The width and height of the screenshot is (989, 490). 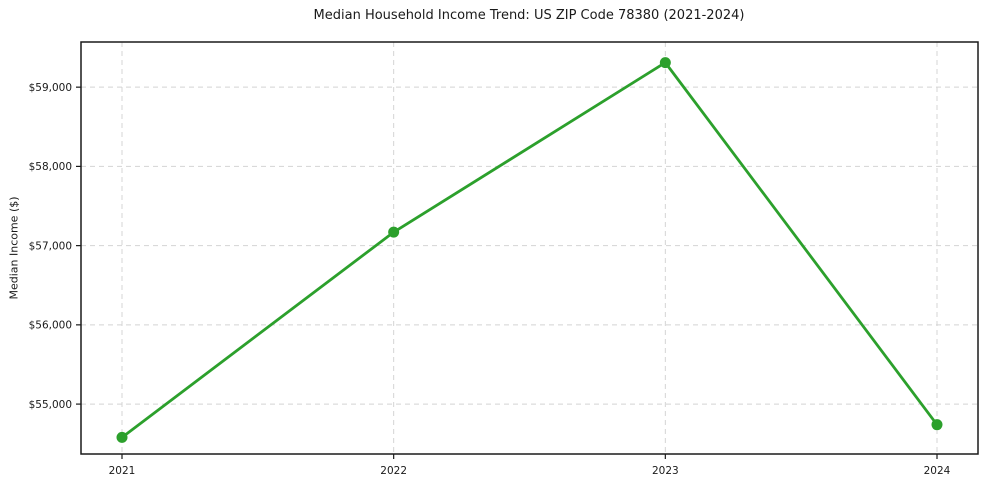 What do you see at coordinates (50, 167) in the screenshot?
I see `y-tick-label: $58,000` at bounding box center [50, 167].